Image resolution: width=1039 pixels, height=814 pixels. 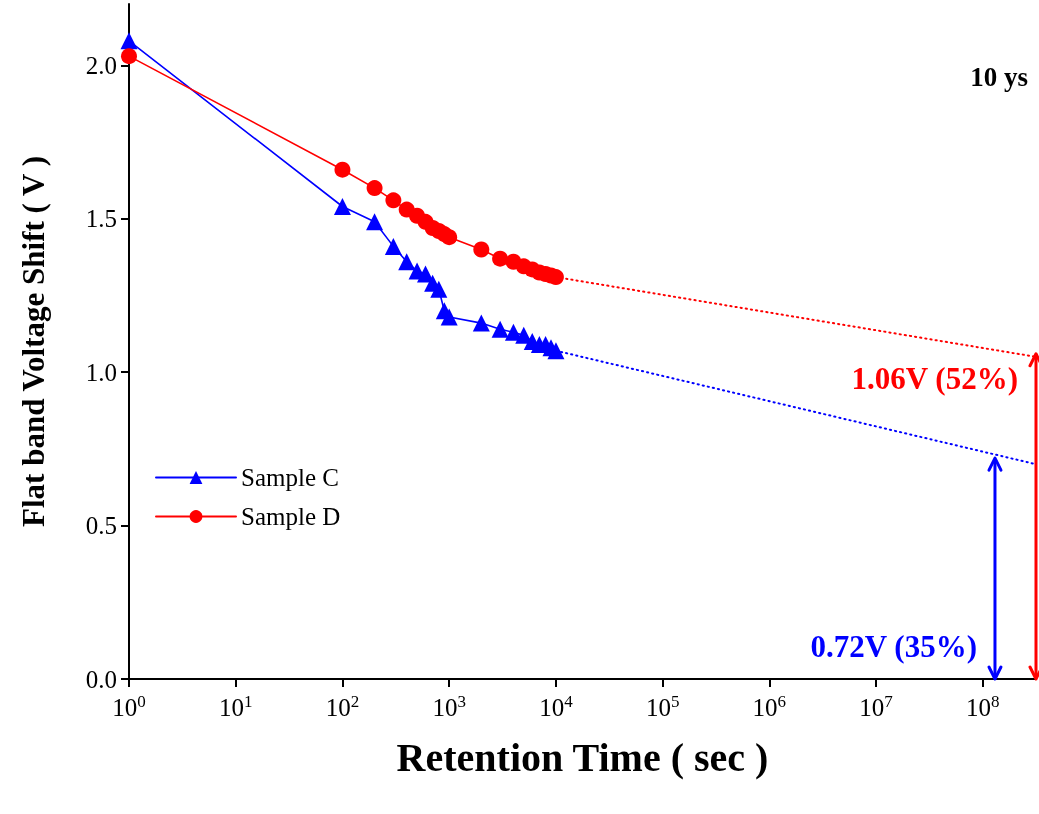 I want to click on x-axis-title: Retention Time ( sec ), so click(x=582, y=757).